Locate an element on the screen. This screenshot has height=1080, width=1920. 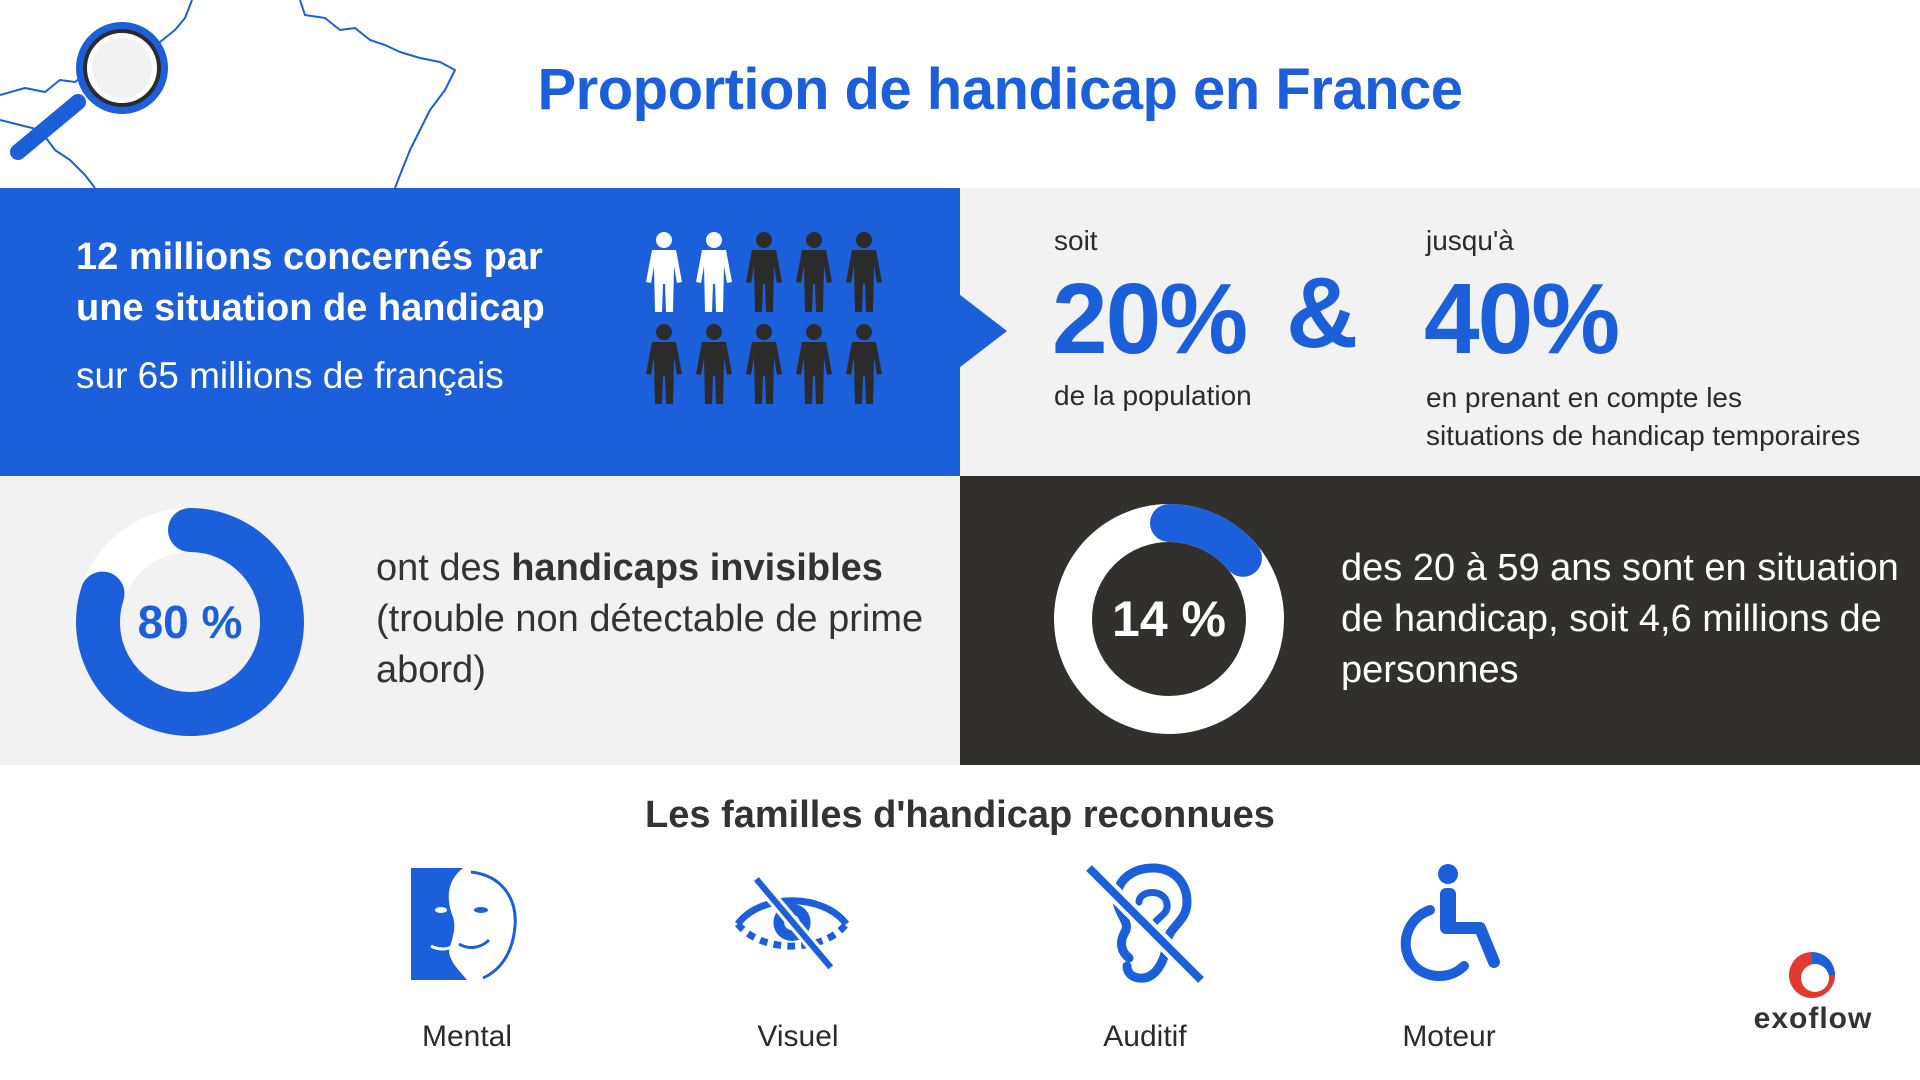
mental-face-icon is located at coordinates (467, 924).